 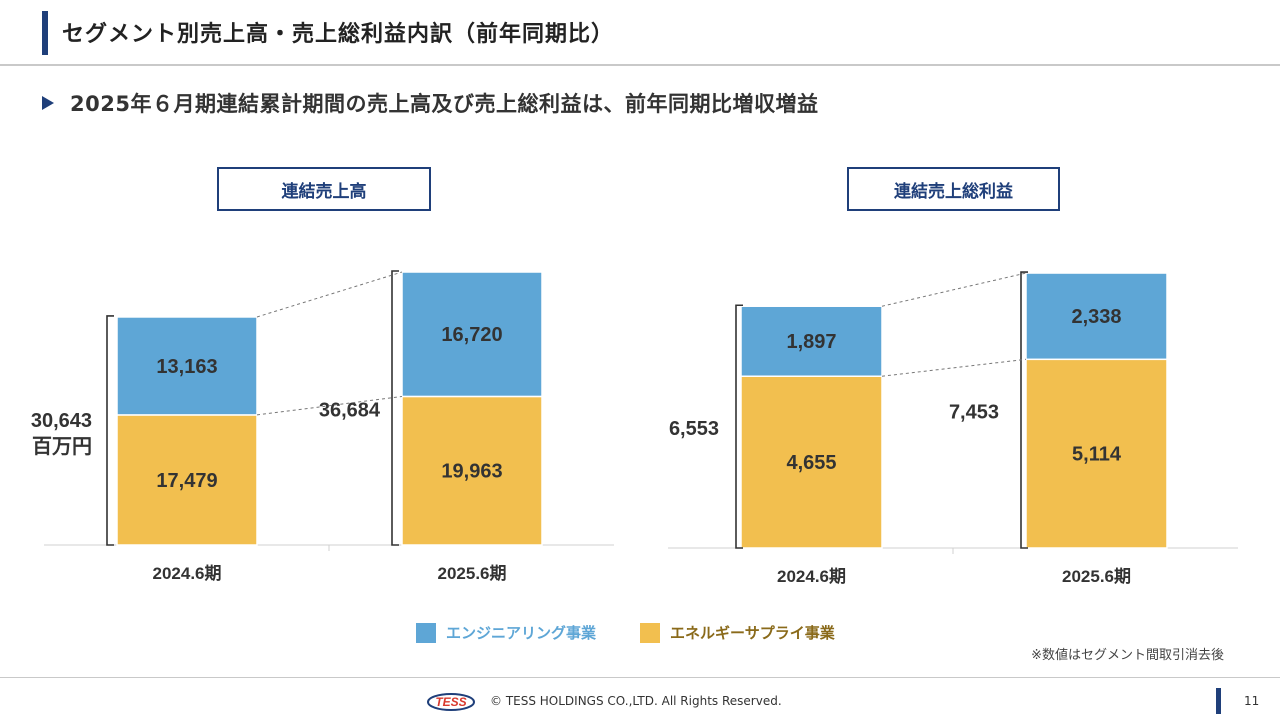 What do you see at coordinates (471, 472) in the screenshot?
I see `data-label: 19,963` at bounding box center [471, 472].